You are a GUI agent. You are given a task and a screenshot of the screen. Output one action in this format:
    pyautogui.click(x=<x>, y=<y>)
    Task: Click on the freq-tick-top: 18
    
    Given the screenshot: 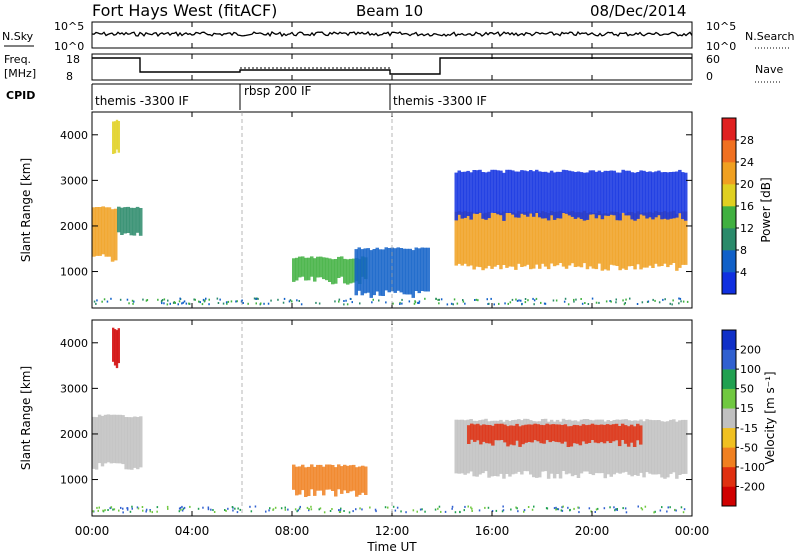 What is the action you would take?
    pyautogui.click(x=73, y=59)
    